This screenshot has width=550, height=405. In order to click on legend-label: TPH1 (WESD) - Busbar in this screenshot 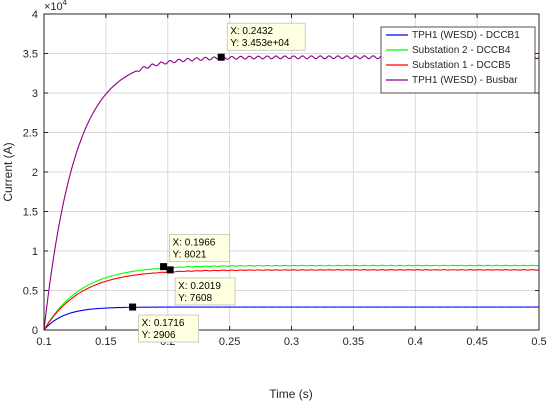, I will do `click(465, 80)`.